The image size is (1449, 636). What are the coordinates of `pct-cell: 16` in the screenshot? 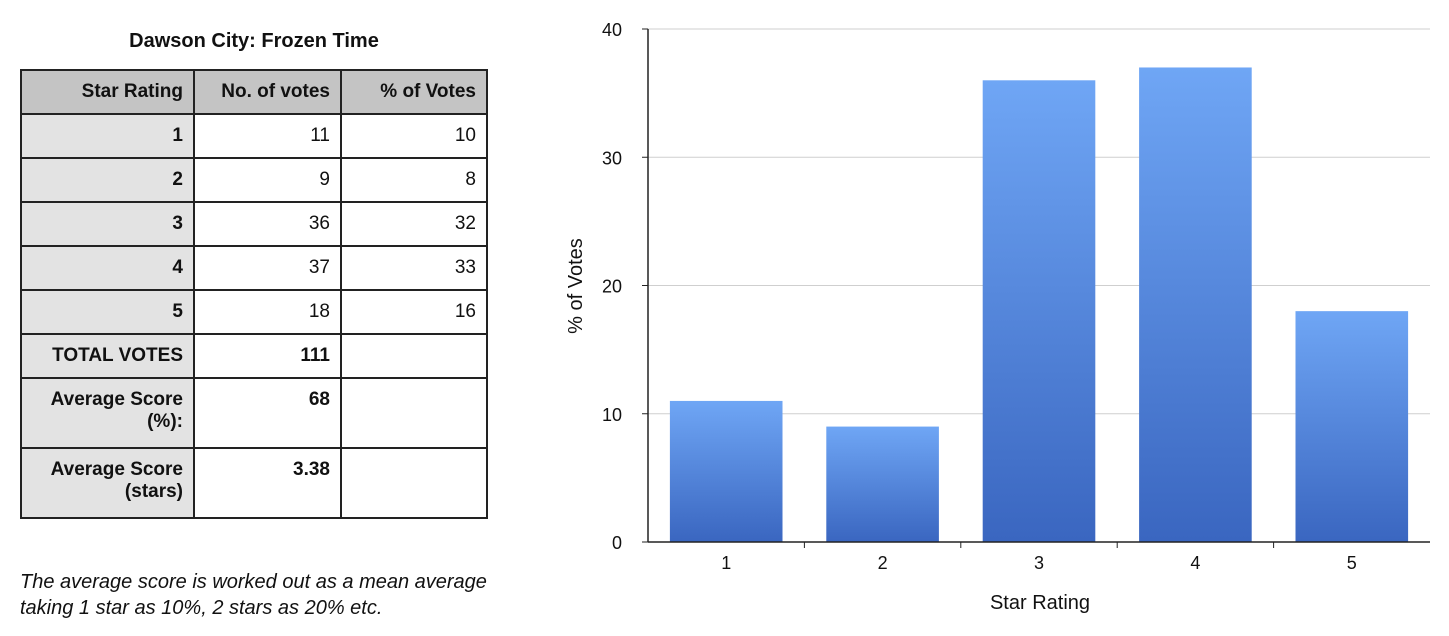 It's located at (414, 312).